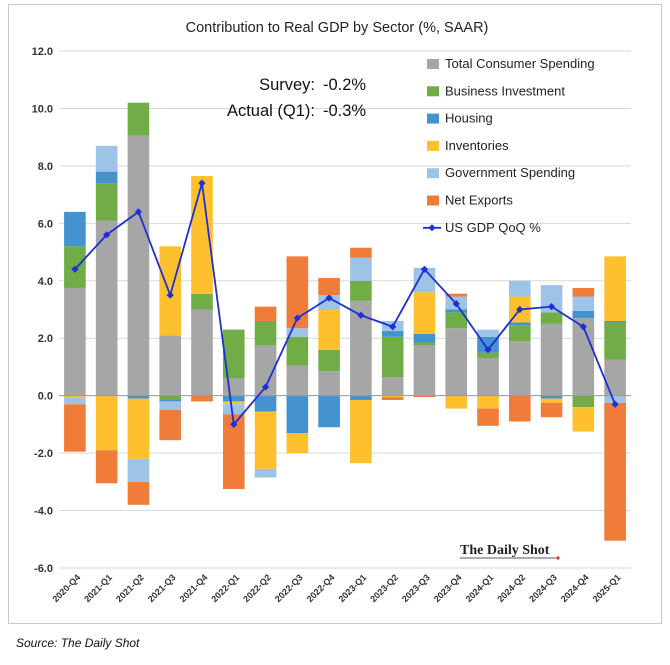 The width and height of the screenshot is (670, 665). Describe the element at coordinates (162, 588) in the screenshot. I see `x-tick-label: 2021-Q3` at that location.